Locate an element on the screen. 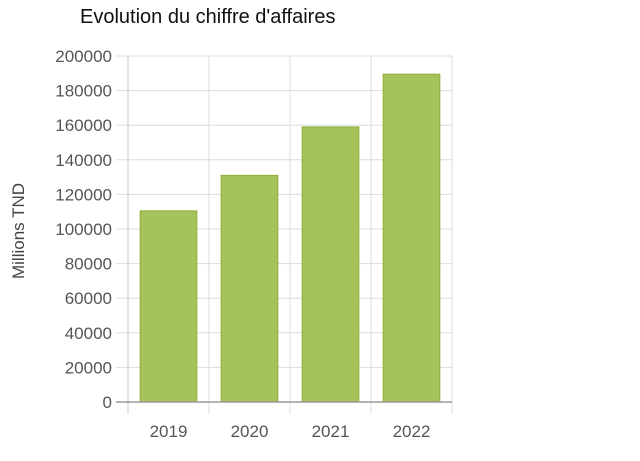  bar-2021 is located at coordinates (330, 264).